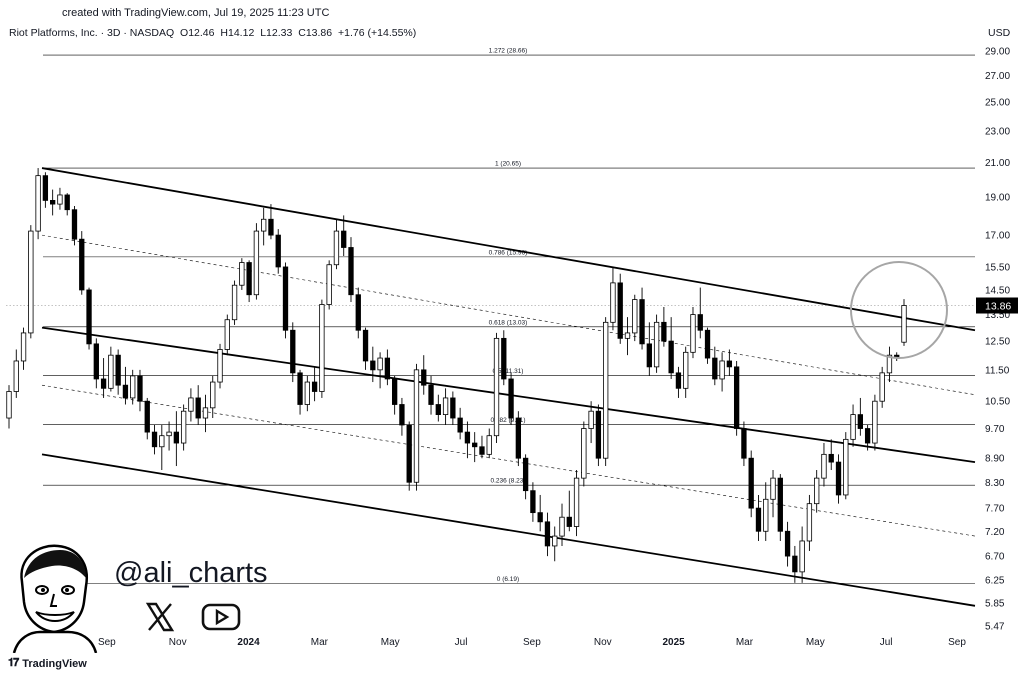 This screenshot has height=678, width=1024. Describe the element at coordinates (997, 342) in the screenshot. I see `price-tick: 12.50` at that location.